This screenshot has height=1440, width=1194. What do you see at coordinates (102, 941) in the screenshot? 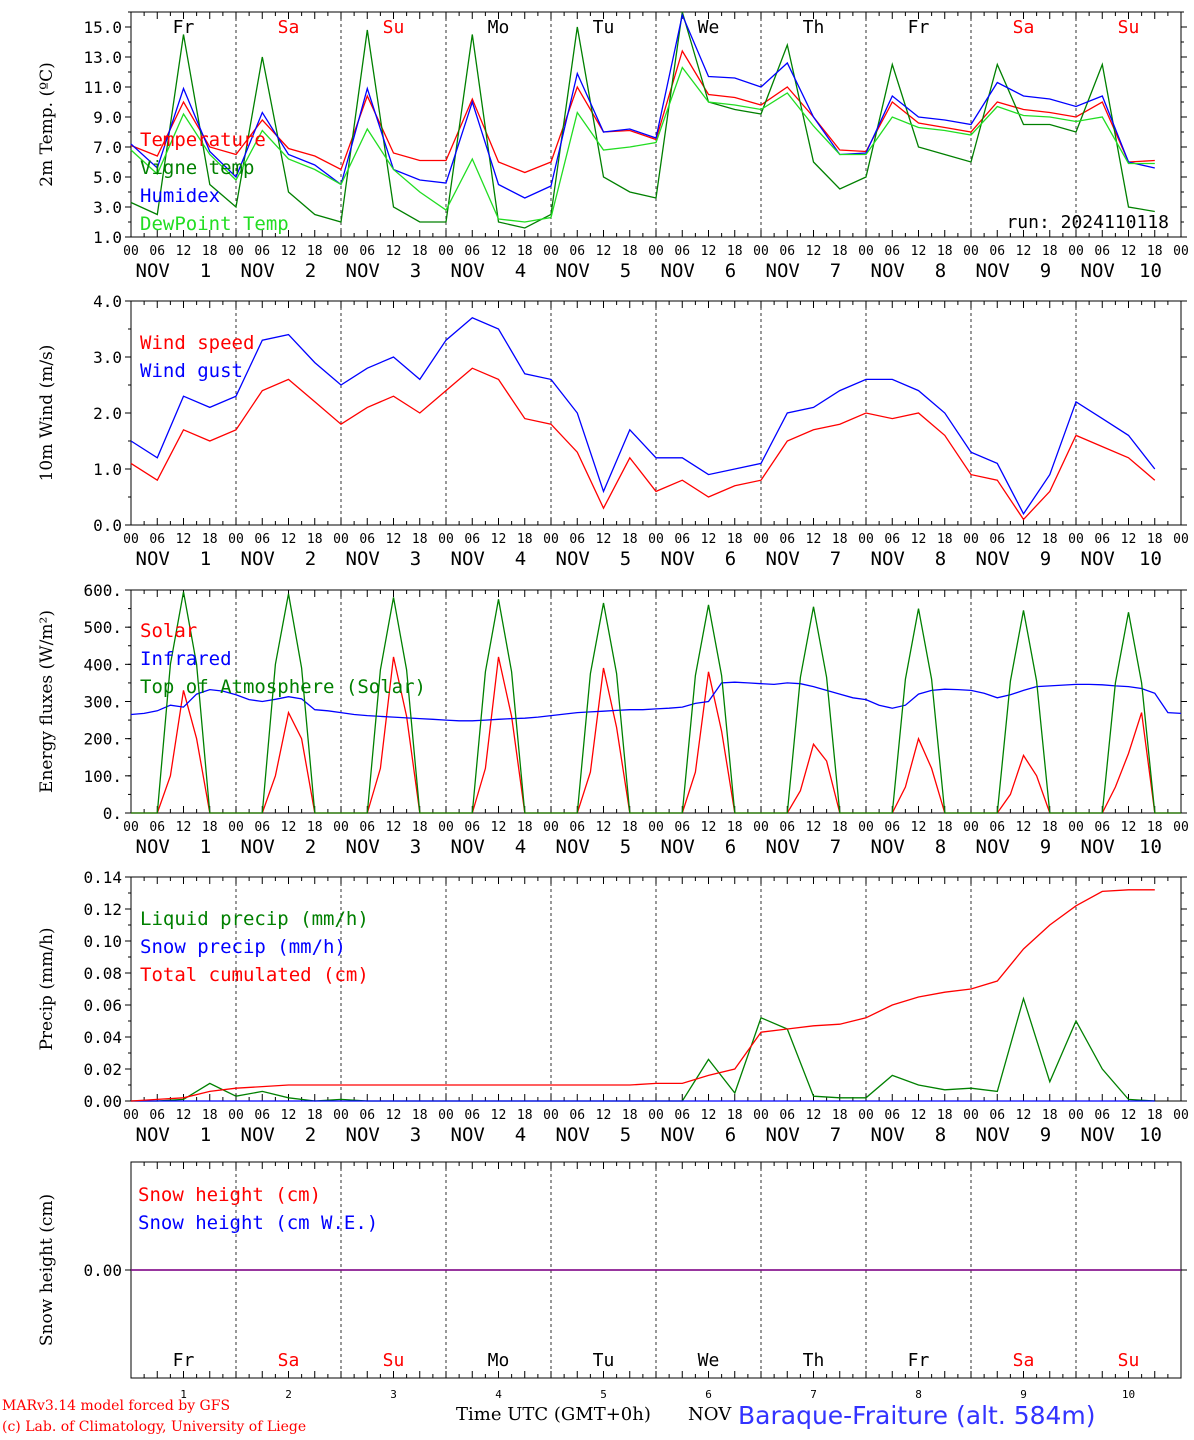
I see `y-tick-label: 0.10` at bounding box center [102, 941].